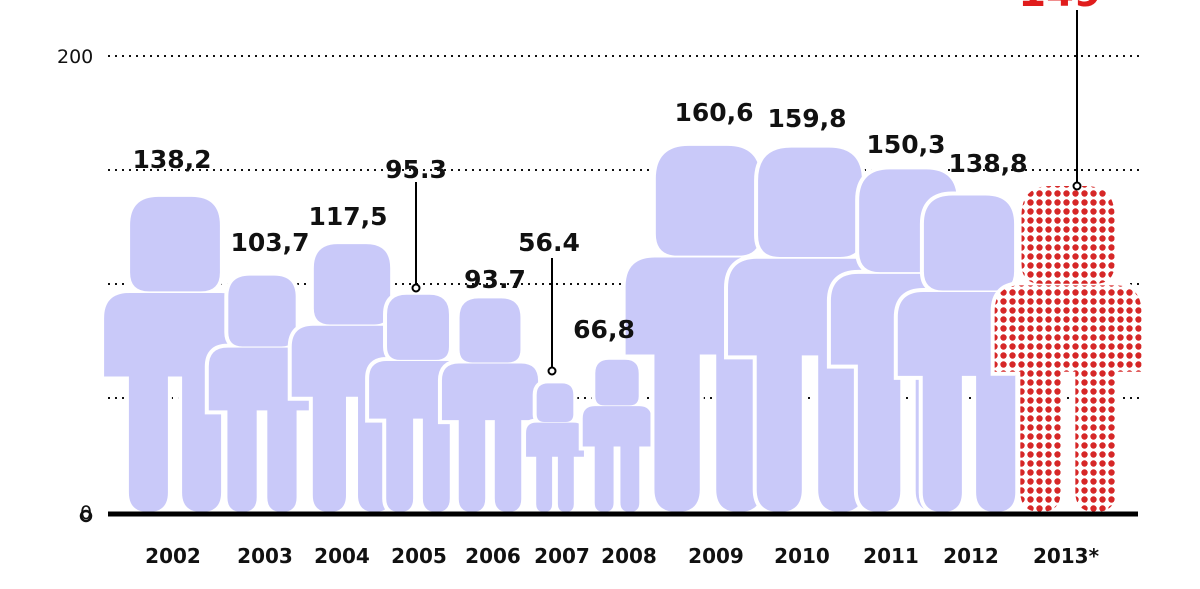 The height and width of the screenshot is (589, 1200). Describe the element at coordinates (1066, 556) in the screenshot. I see `x-tick-label-11: 2013*` at that location.